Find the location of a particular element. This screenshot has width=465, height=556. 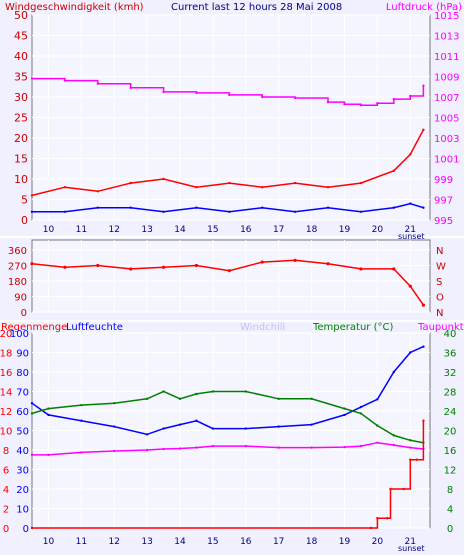

y-tick-rain-2: 2 is located at coordinates (6, 510).